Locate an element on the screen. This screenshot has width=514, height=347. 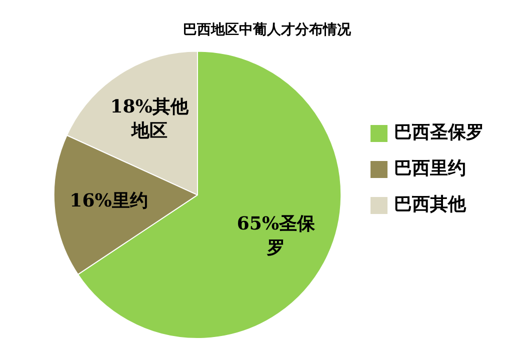
legend-label: 巴西圣保罗 is located at coordinates (439, 133).